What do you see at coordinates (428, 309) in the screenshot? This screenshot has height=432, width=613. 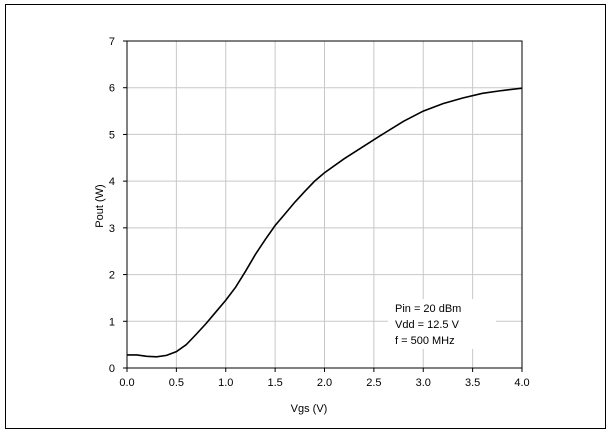 I see `annotation-pin: Pin = 20 dBm` at bounding box center [428, 309].